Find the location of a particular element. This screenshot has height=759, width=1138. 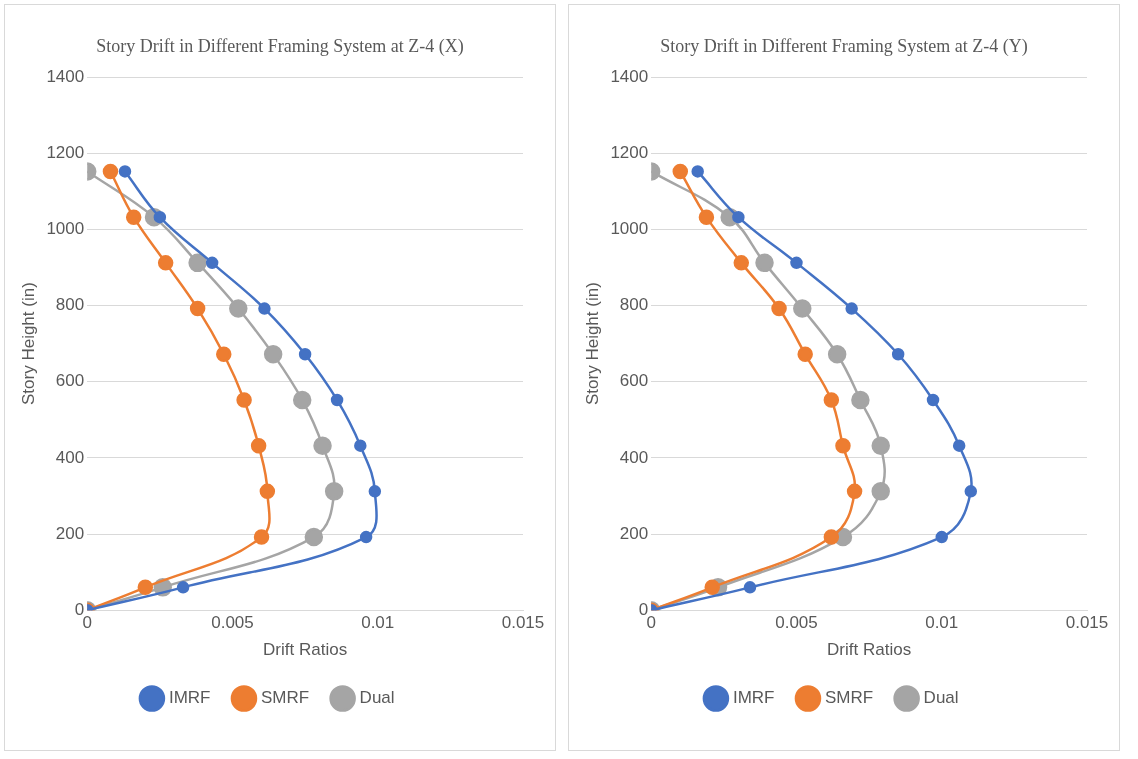

chart-title: Story Drift in Different Framing System at Z-4 (X) is located at coordinates (280, 46).